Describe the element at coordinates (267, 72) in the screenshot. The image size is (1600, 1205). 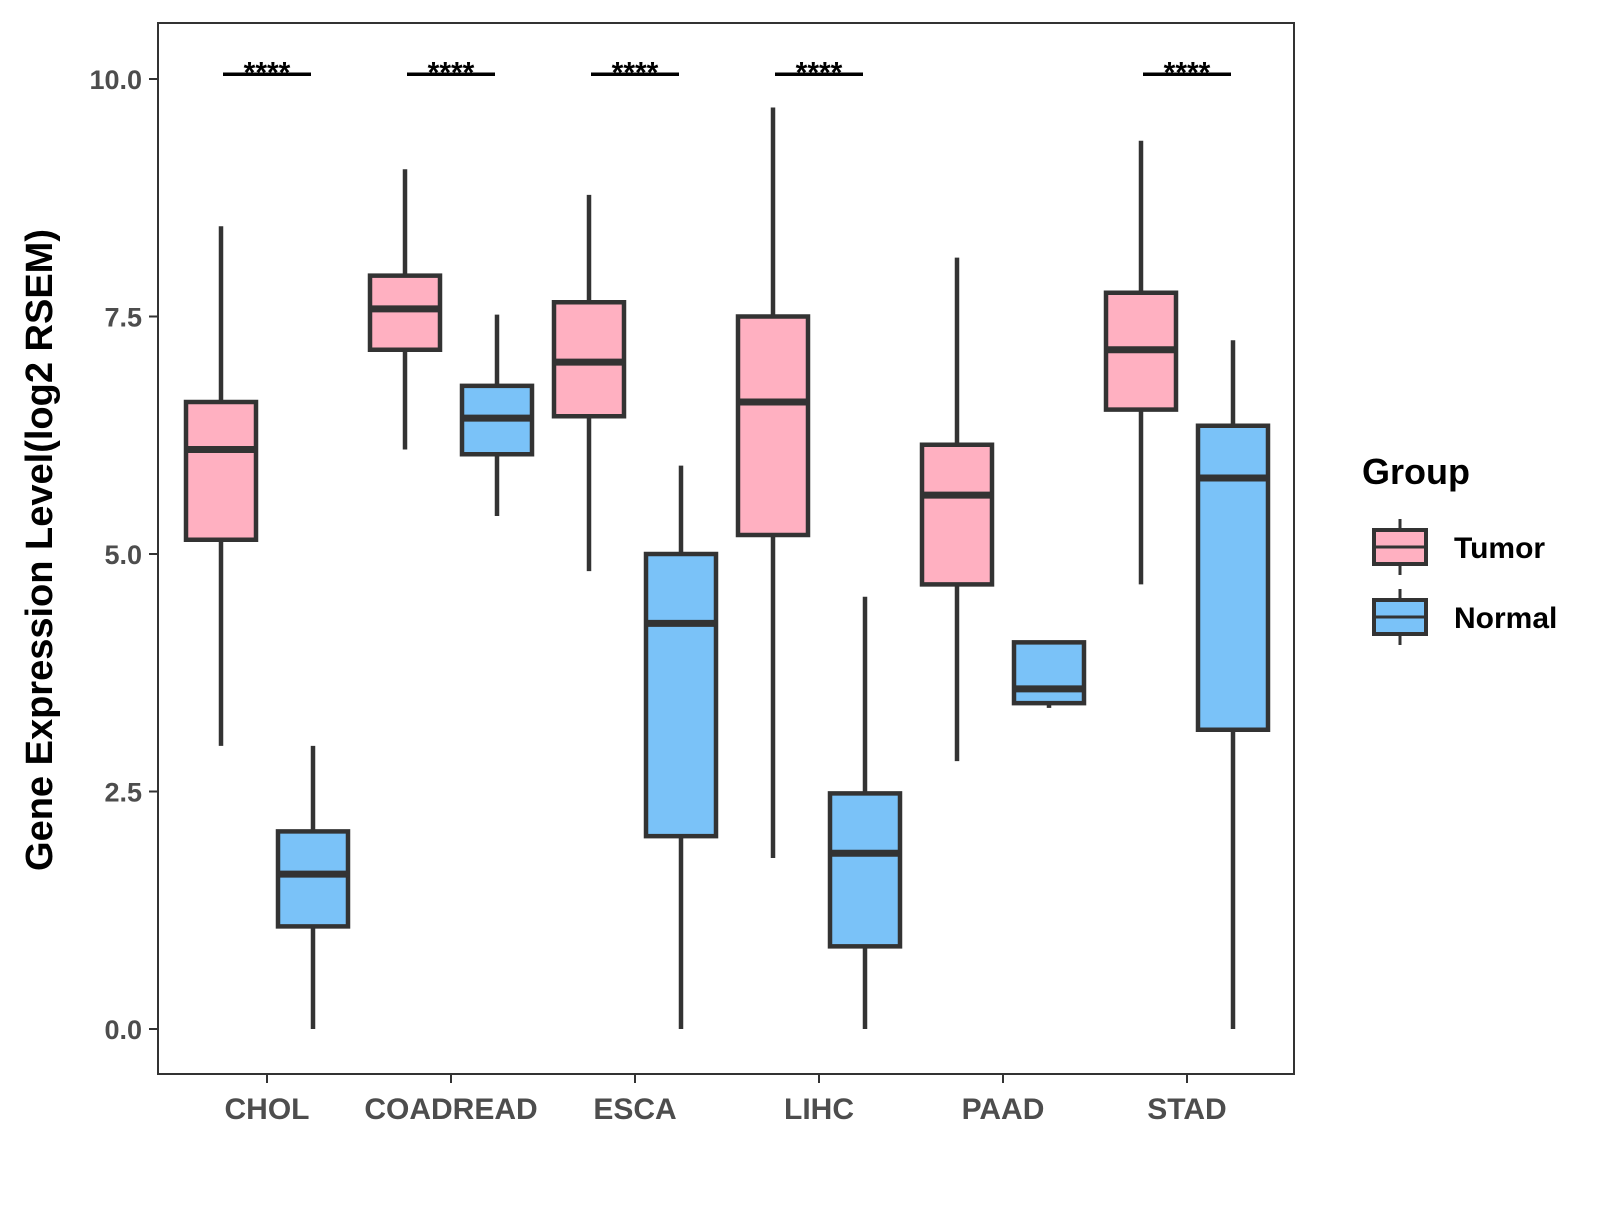
I see `significance-label-chol: ****` at that location.